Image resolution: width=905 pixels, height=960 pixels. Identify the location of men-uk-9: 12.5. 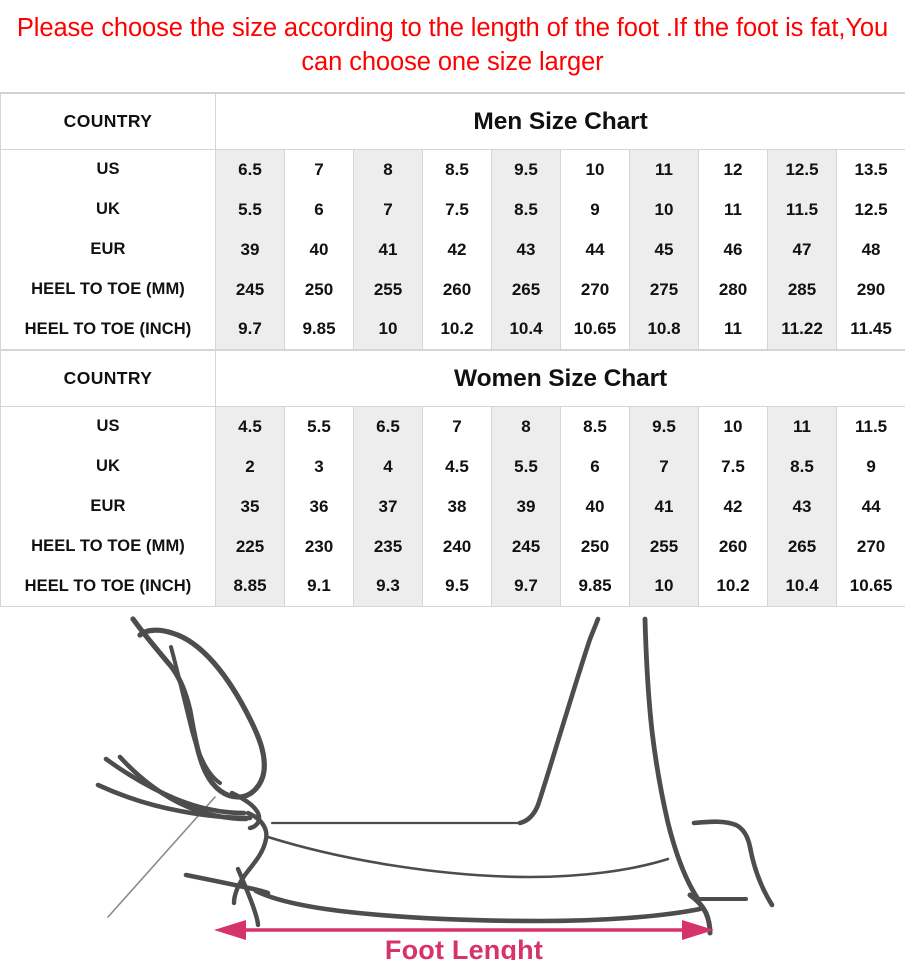
(870, 209).